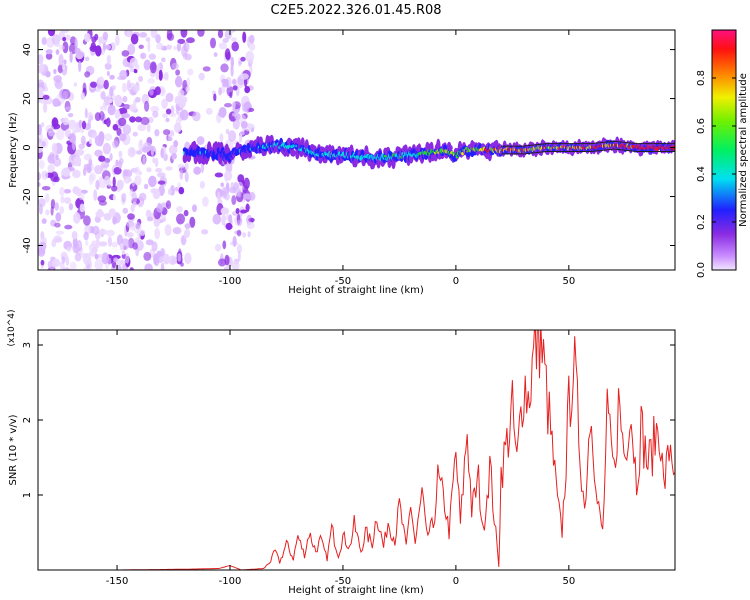 Image resolution: width=750 pixels, height=600 pixels. I want to click on heatmap-y-tick-label: 20, so click(27, 98).